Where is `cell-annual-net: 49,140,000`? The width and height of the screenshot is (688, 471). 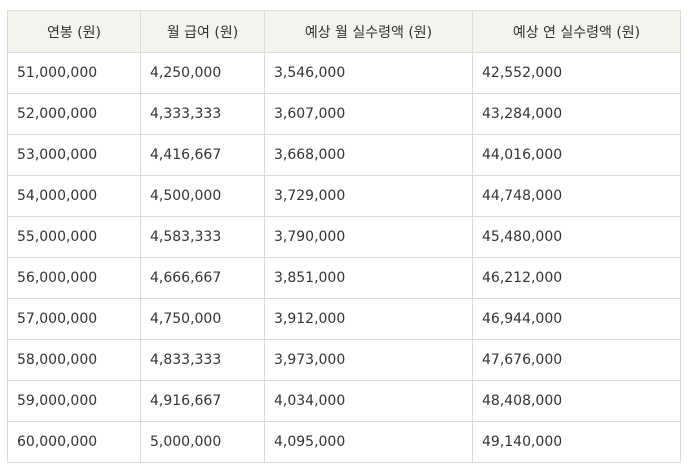
cell-annual-net: 49,140,000 is located at coordinates (576, 442).